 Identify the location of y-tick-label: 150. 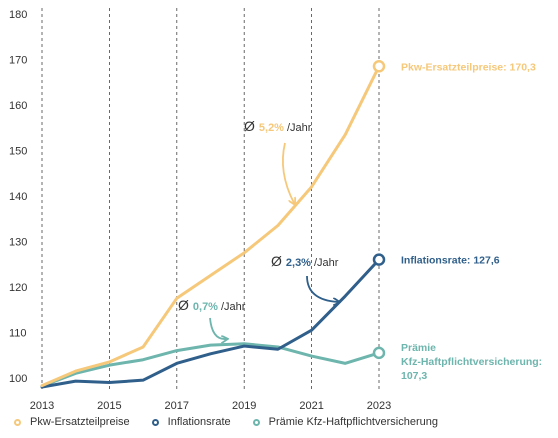
(18, 151).